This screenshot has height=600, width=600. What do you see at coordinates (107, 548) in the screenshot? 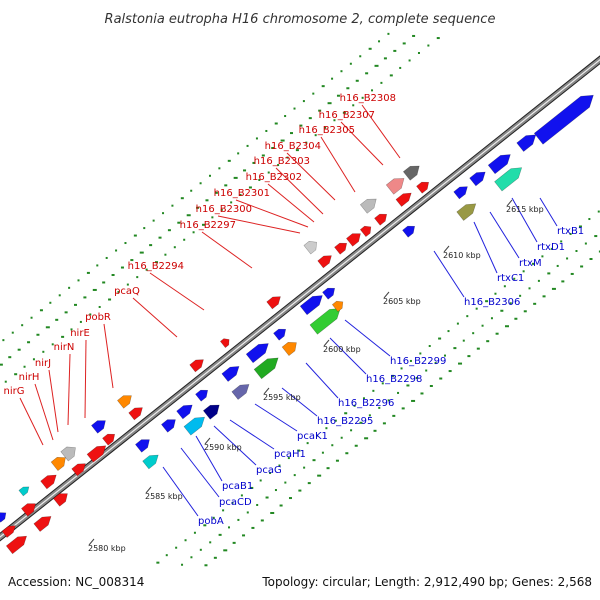
I see `scale-tick-label: 2580 kbp` at bounding box center [107, 548].